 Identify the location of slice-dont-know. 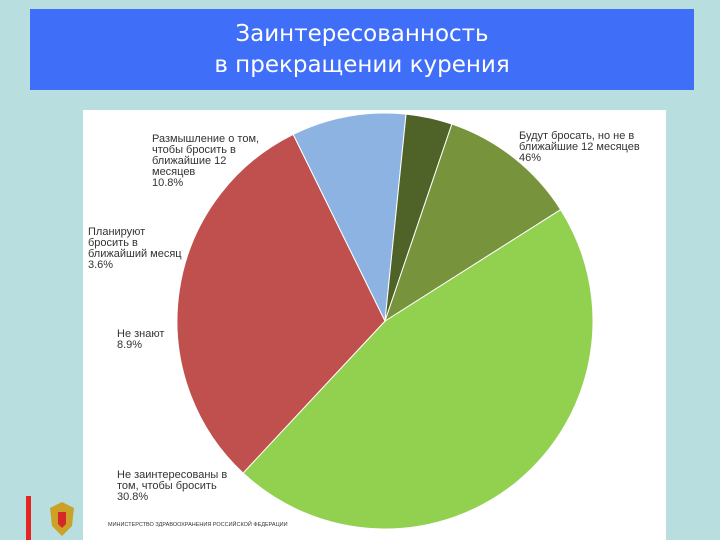
(349, 217).